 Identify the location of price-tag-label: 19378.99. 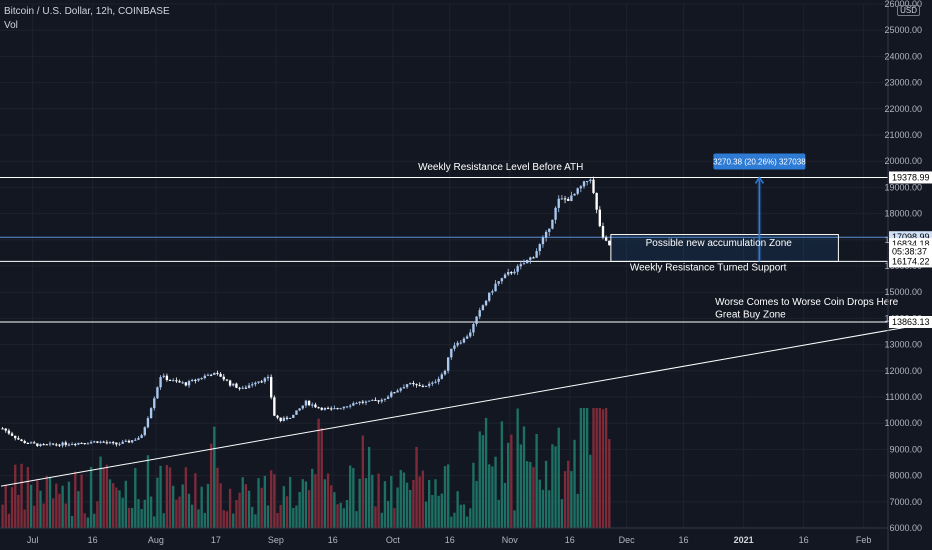
(911, 177).